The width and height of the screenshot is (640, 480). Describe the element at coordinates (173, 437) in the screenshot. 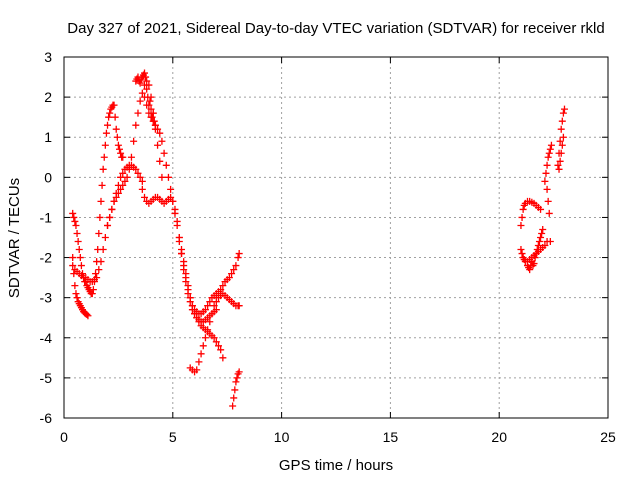

I see `x-tick-label: 5` at that location.